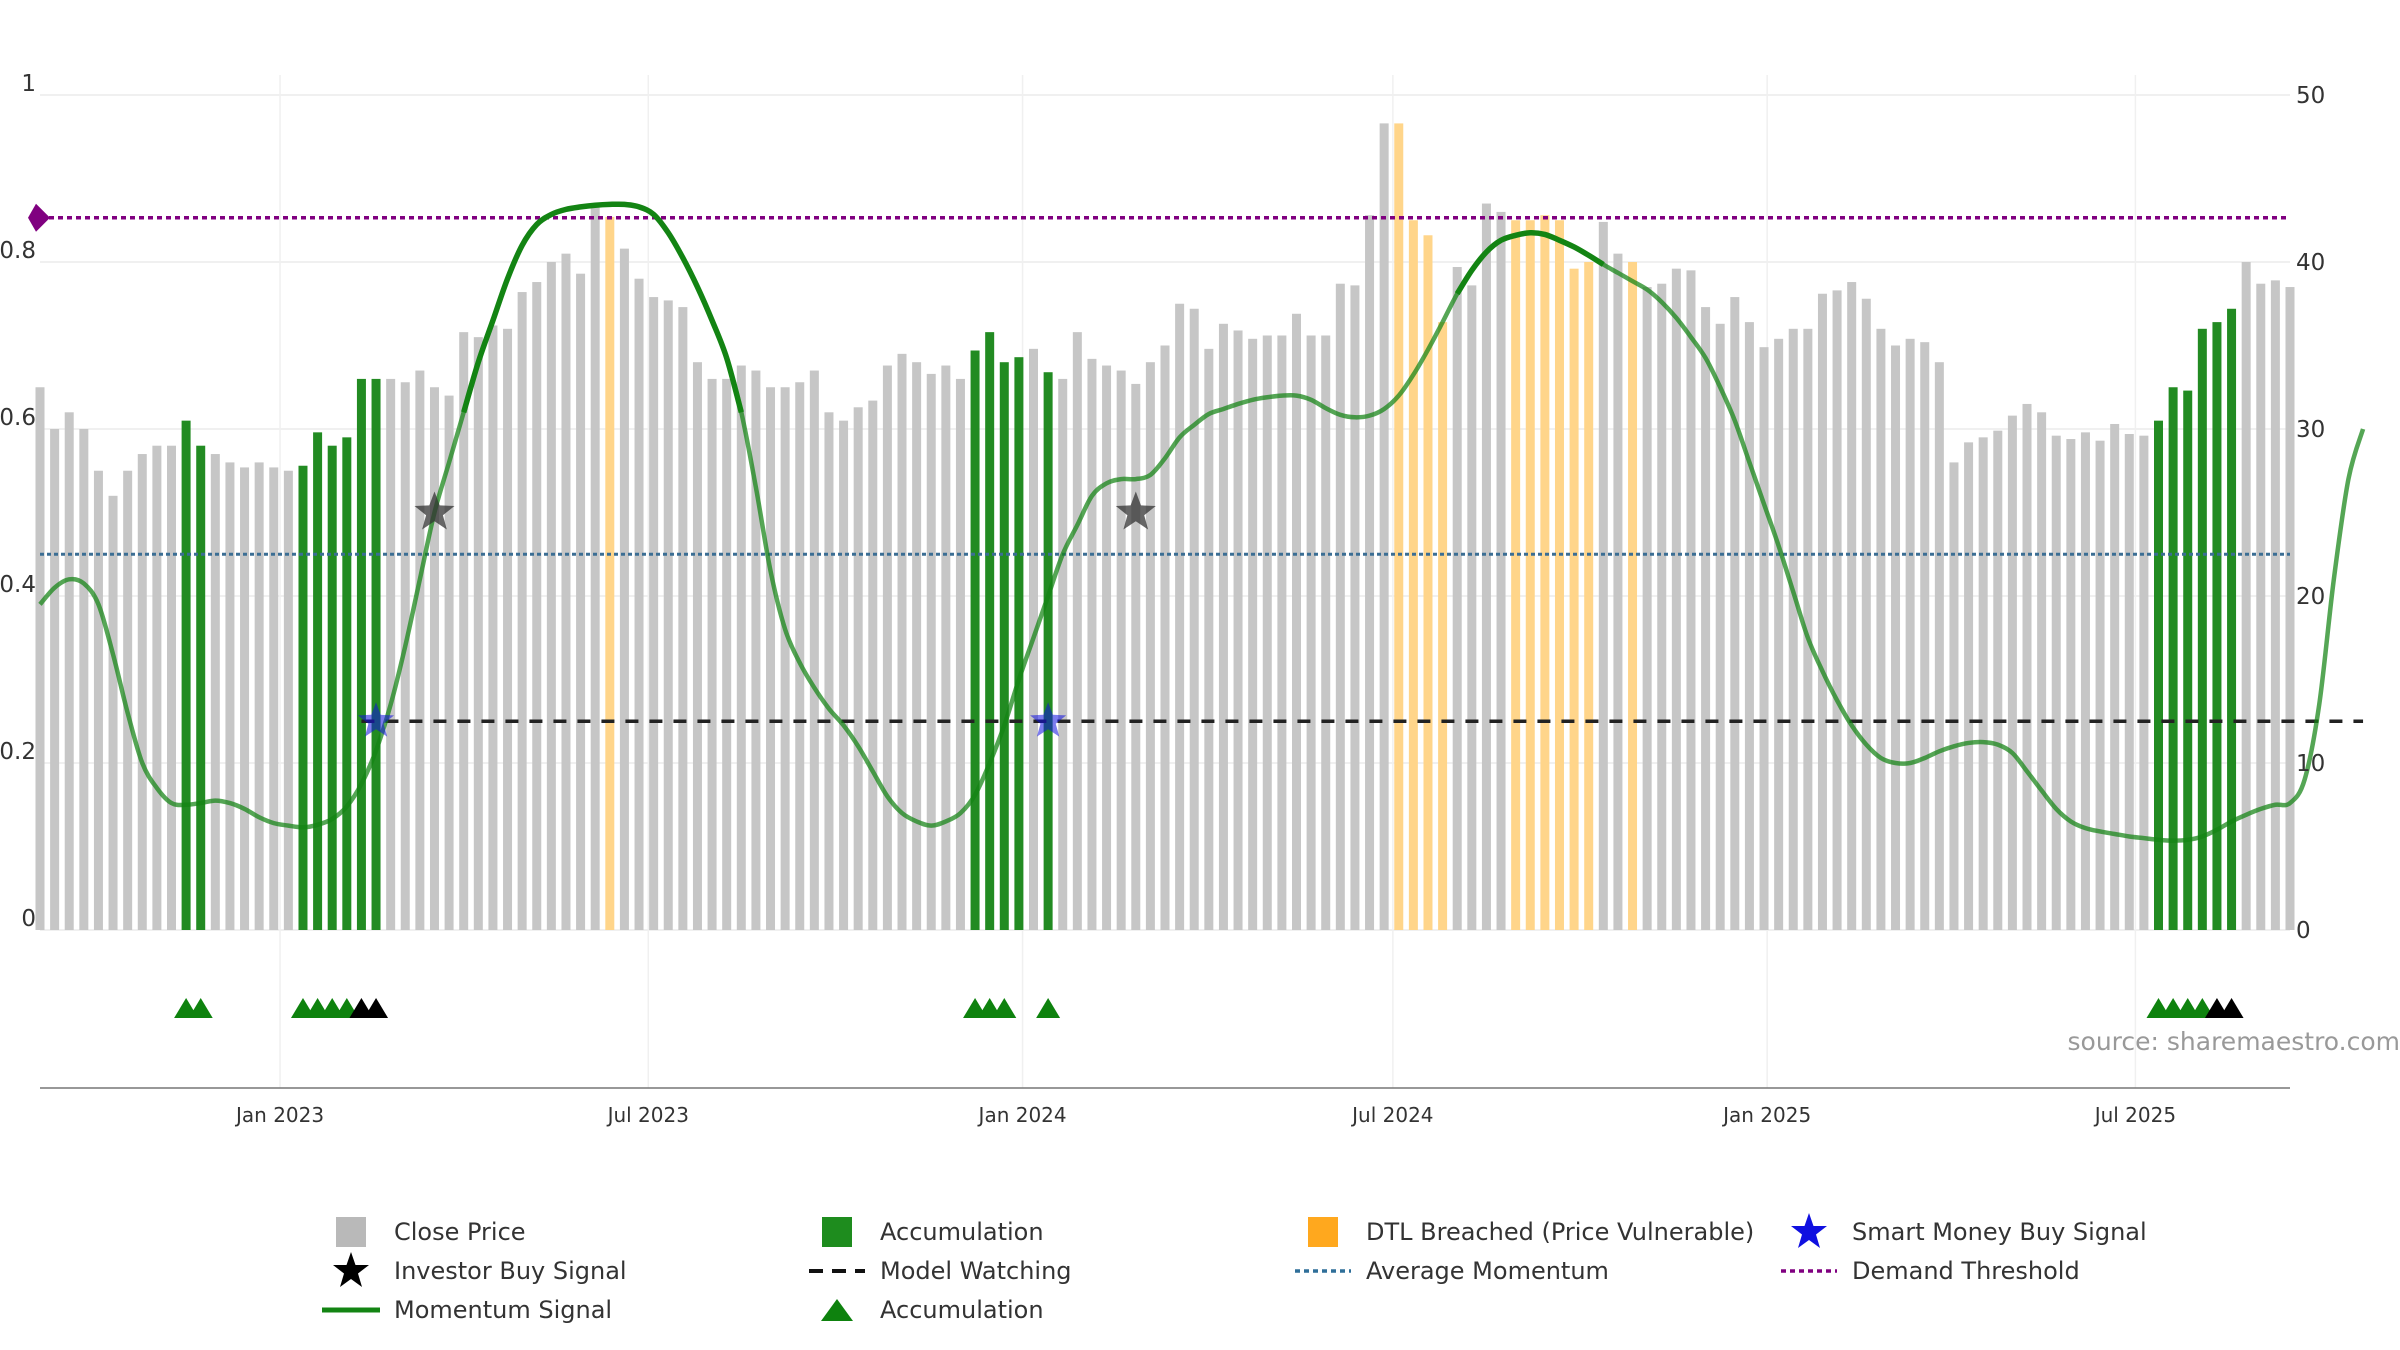  What do you see at coordinates (1766, 1115) in the screenshot?
I see `x-tick-label: Jan 2025` at bounding box center [1766, 1115].